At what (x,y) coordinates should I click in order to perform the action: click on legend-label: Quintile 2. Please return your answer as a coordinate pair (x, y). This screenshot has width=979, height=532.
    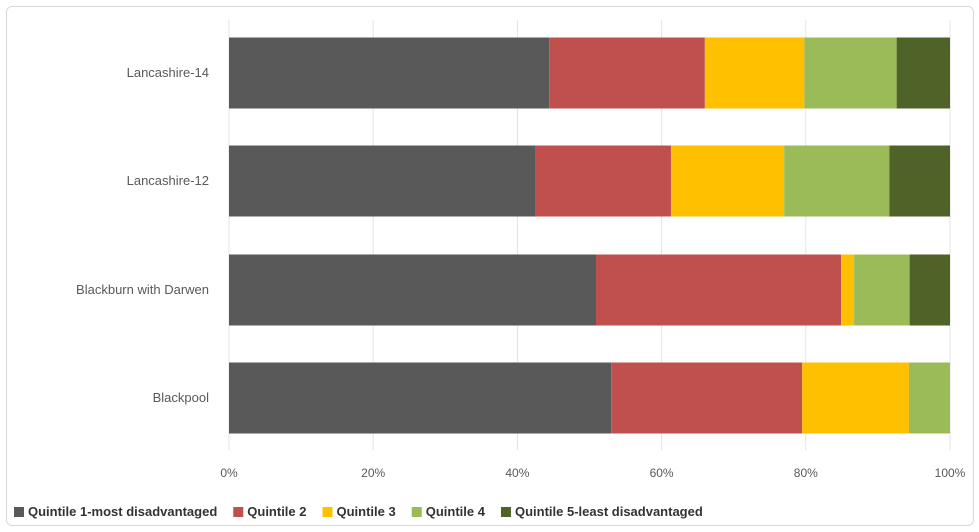
    Looking at the image, I should click on (276, 511).